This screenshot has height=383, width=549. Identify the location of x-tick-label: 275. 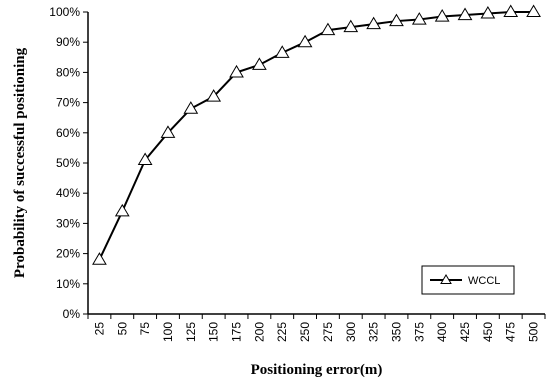
(328, 332).